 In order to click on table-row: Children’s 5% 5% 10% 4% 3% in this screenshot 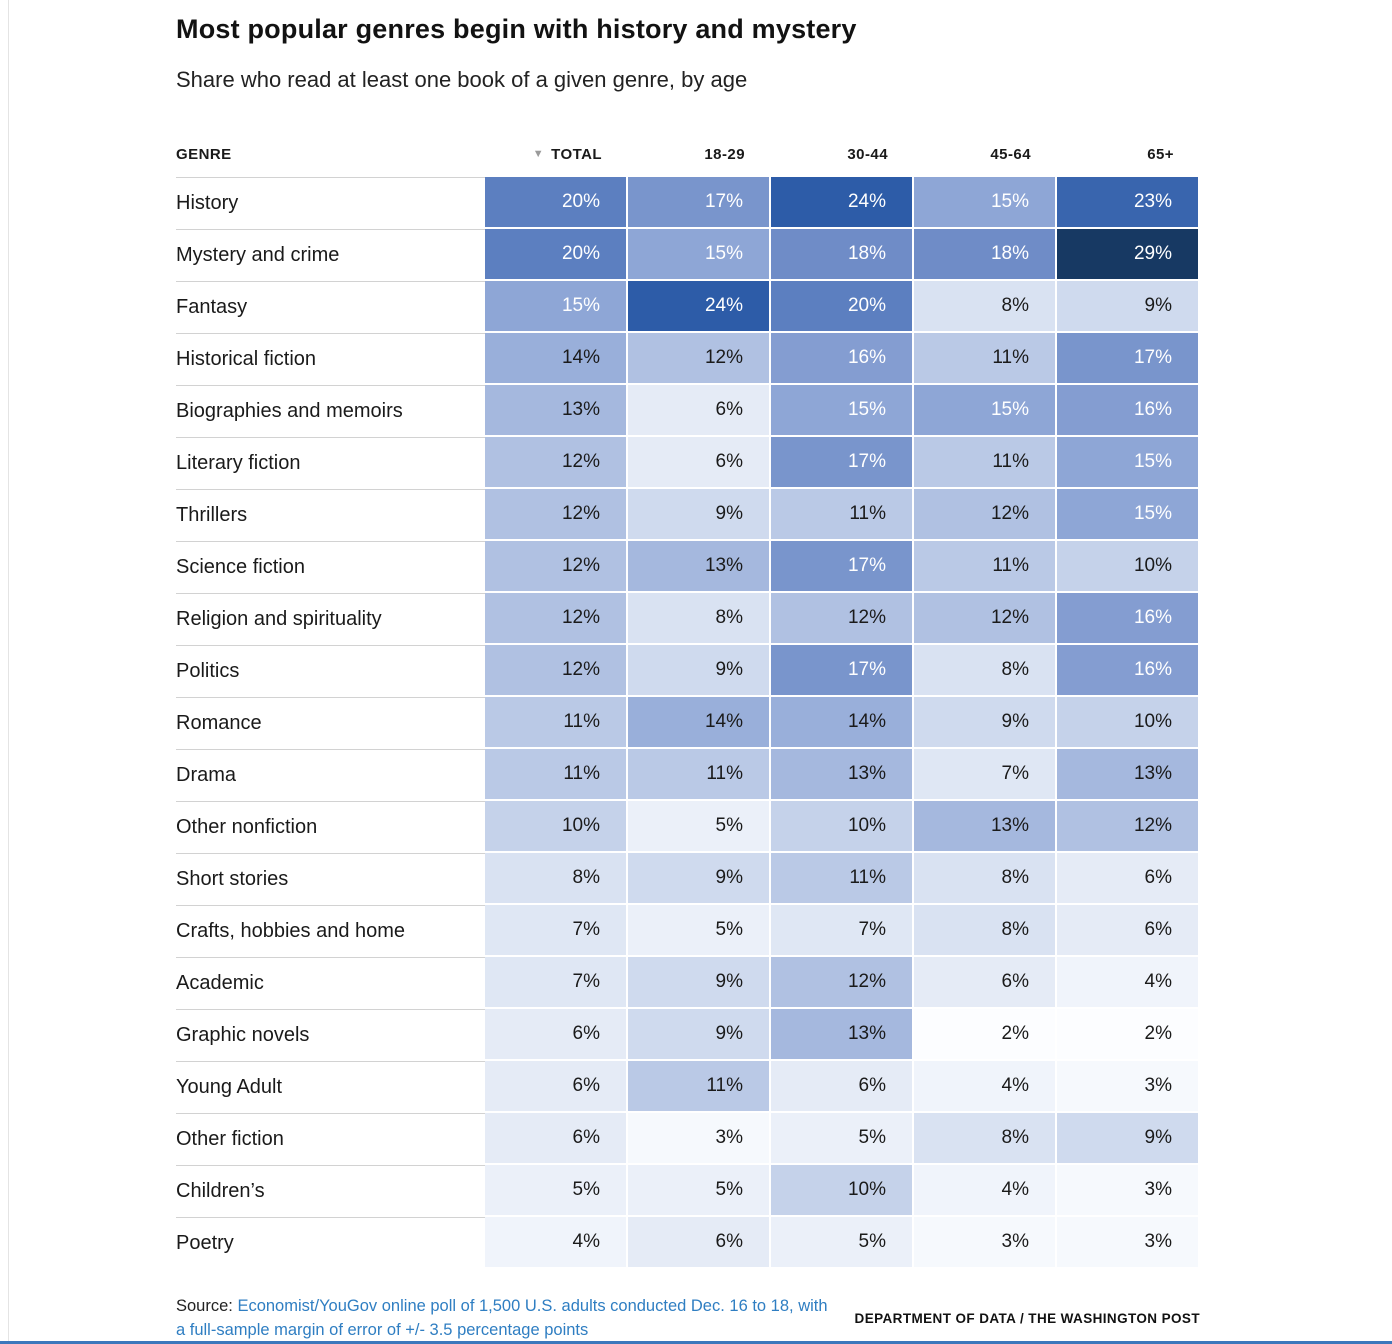, I will do `click(688, 1191)`.